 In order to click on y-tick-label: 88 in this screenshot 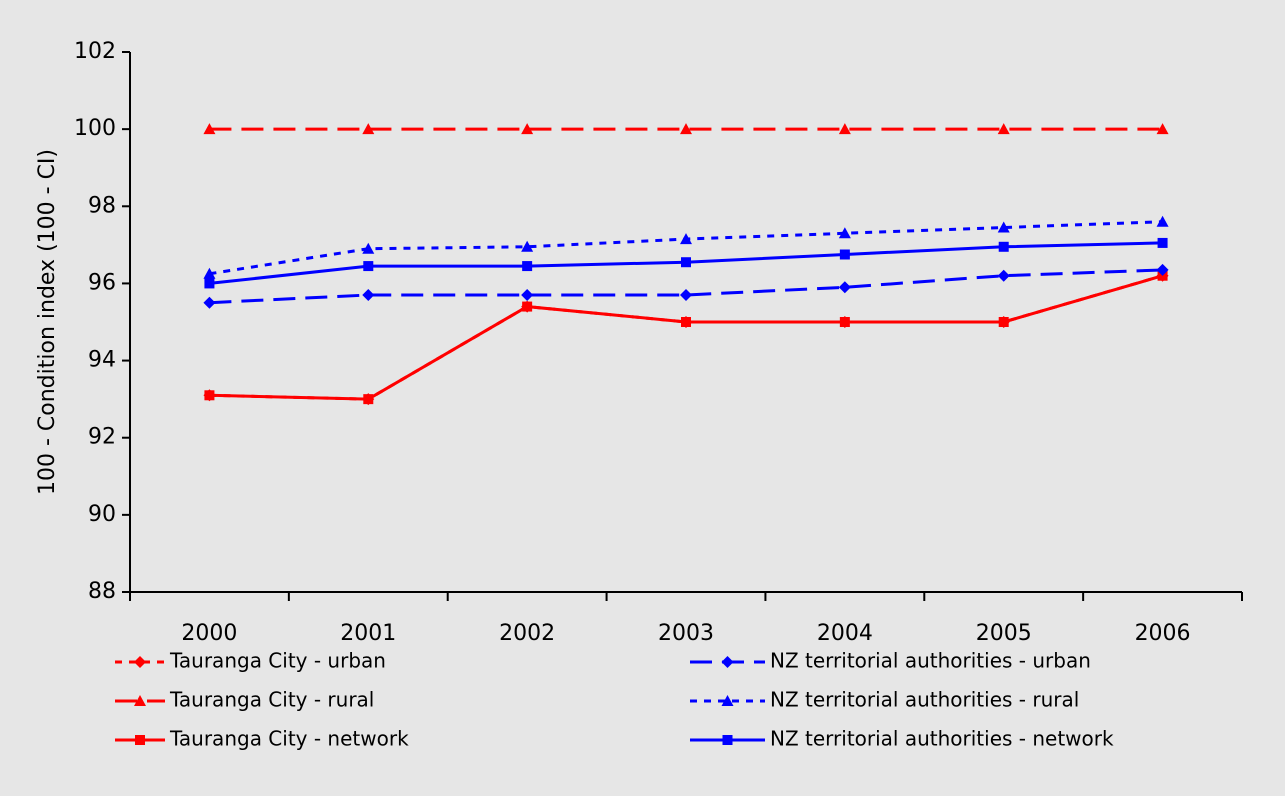, I will do `click(102, 591)`.